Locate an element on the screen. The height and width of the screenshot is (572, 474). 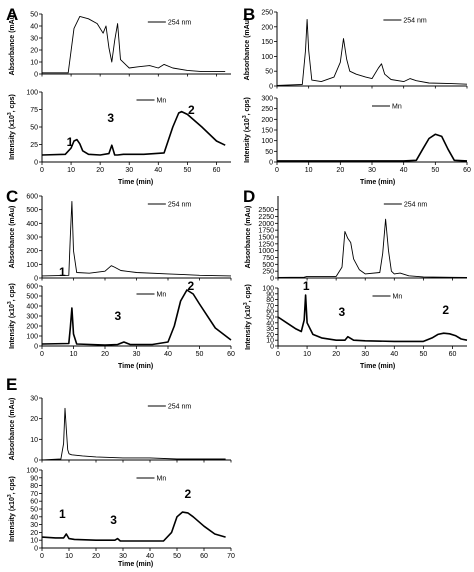
top-y-tick-label: 40 is located at coordinates (34, 27).